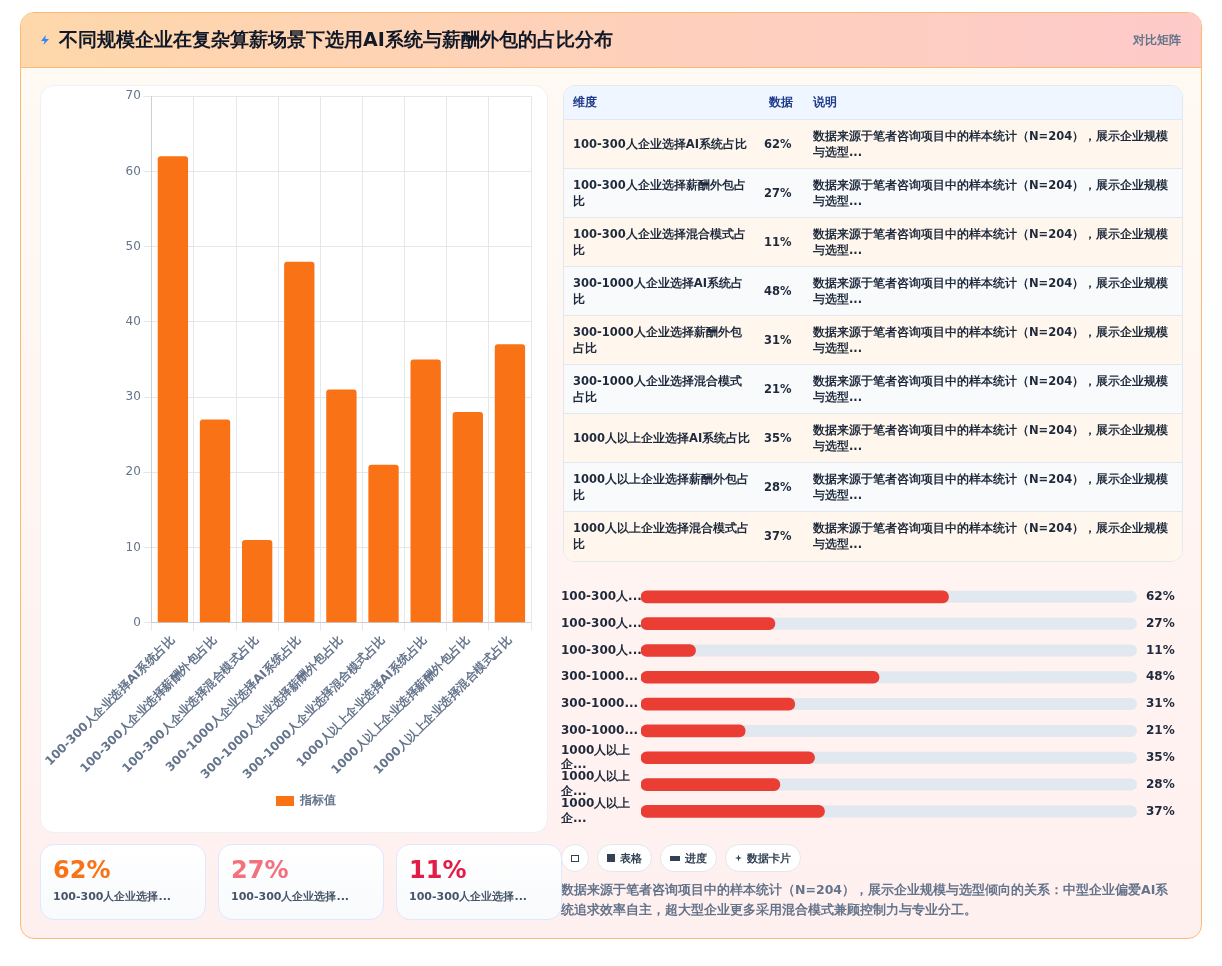 This screenshot has height=966, width=1222. What do you see at coordinates (778, 438) in the screenshot?
I see `text: 35%` at bounding box center [778, 438].